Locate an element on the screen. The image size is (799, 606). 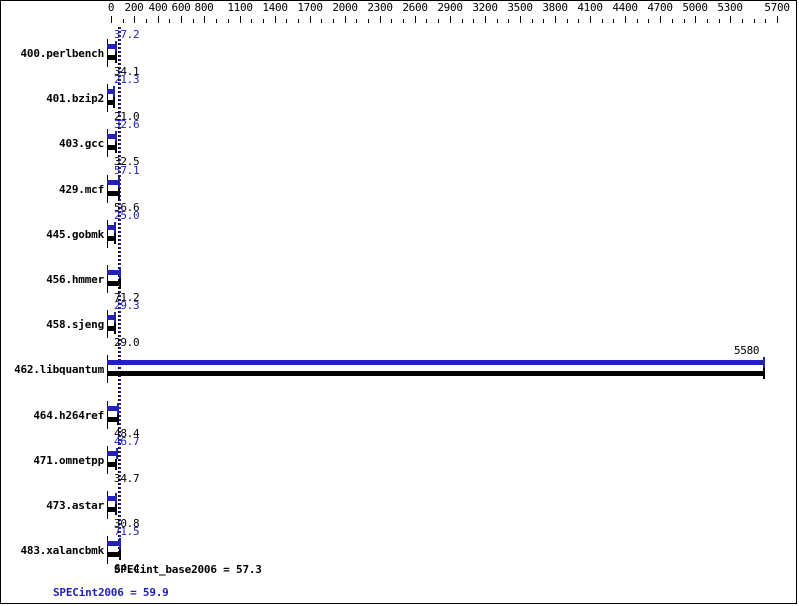
axis-tick-label: 600 is located at coordinates (181, 7).